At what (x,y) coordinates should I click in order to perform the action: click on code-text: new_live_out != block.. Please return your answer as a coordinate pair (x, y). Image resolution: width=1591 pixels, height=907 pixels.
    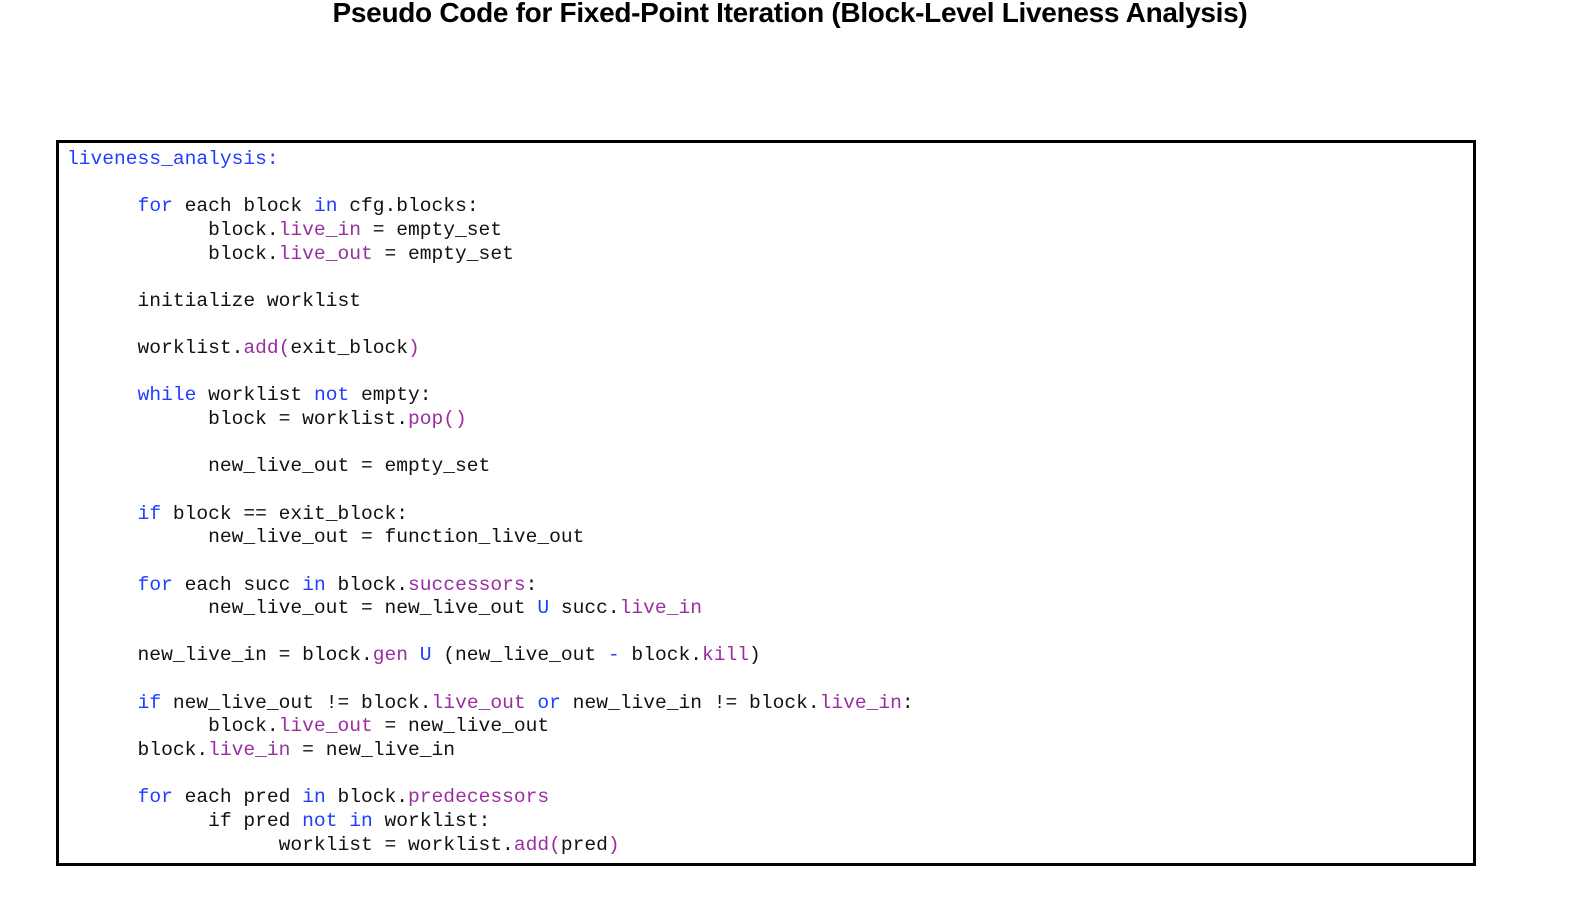
    Looking at the image, I should click on (296, 702).